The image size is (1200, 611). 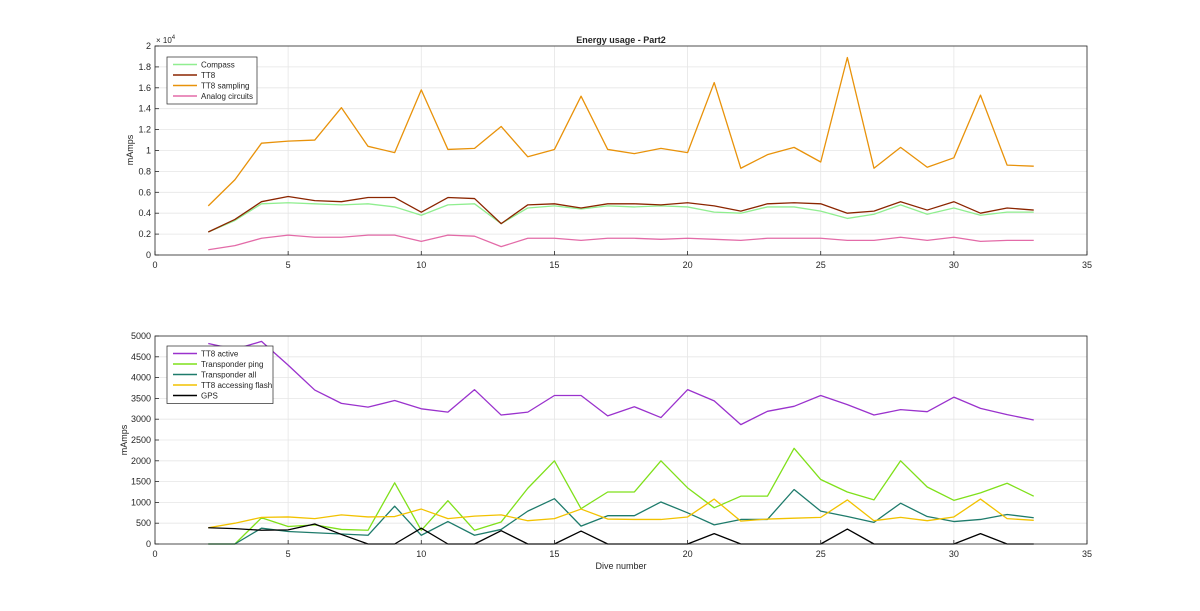 What do you see at coordinates (143, 523) in the screenshot?
I see `bottom-y-tick-label: 500` at bounding box center [143, 523].